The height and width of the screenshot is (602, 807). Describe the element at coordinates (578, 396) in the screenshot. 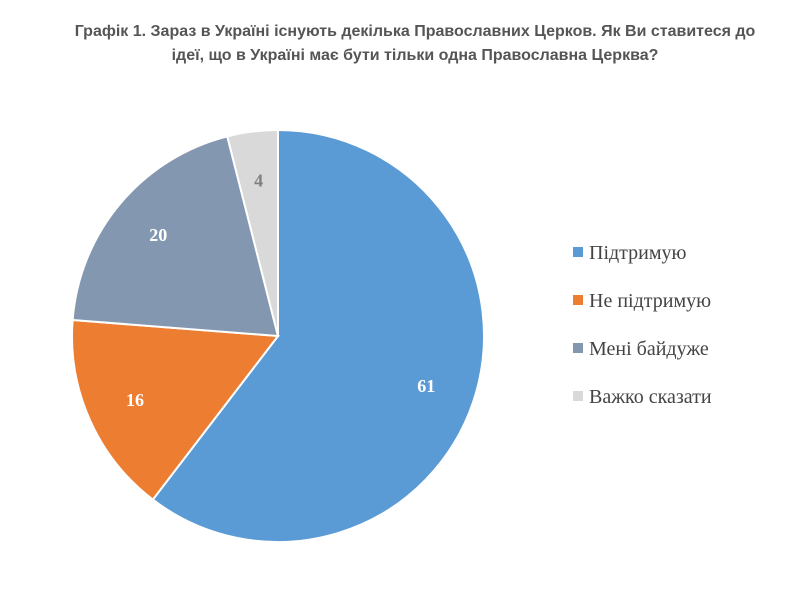

I see `legend-swatch-vazhko-skazaty` at that location.